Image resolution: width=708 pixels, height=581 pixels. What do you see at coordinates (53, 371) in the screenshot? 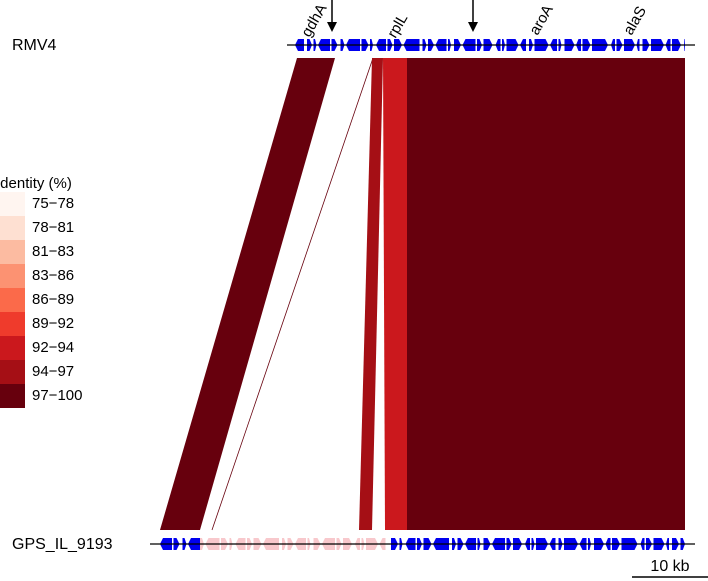
I see `legend-label: 94−97` at bounding box center [53, 371].